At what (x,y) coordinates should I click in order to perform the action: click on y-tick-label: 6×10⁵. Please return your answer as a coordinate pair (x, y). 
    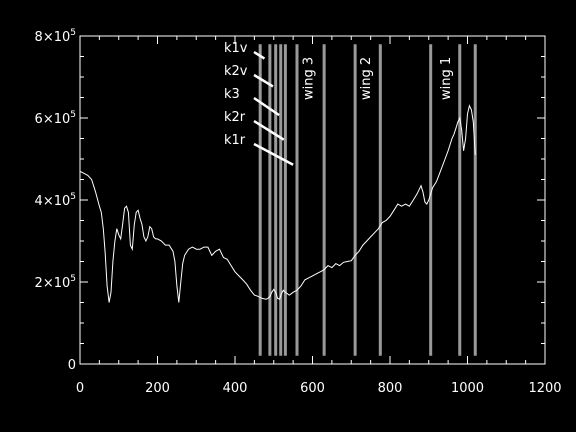
    Looking at the image, I should click on (55, 118).